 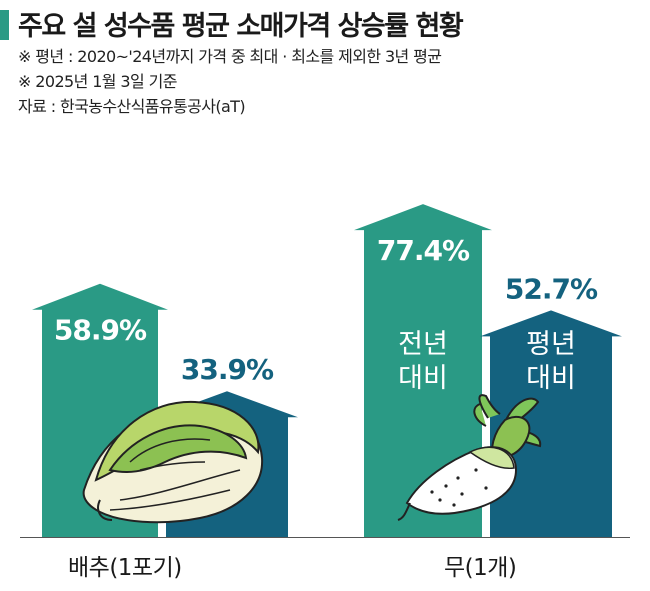 I want to click on series-inline-label-normal-year-line1: 평년, so click(x=551, y=344).